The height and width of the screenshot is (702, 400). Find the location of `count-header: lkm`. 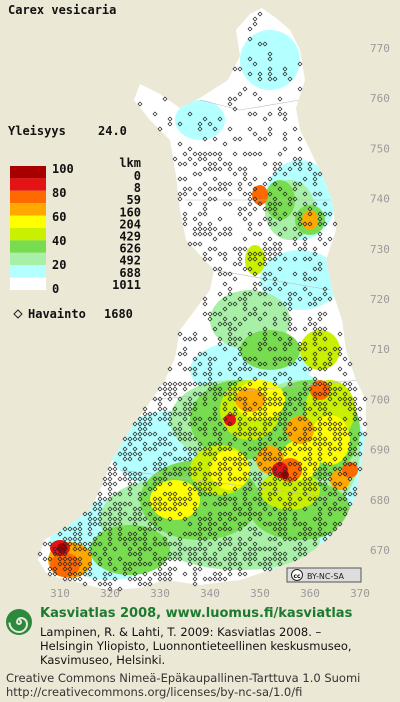

count-header: lkm is located at coordinates (130, 163).